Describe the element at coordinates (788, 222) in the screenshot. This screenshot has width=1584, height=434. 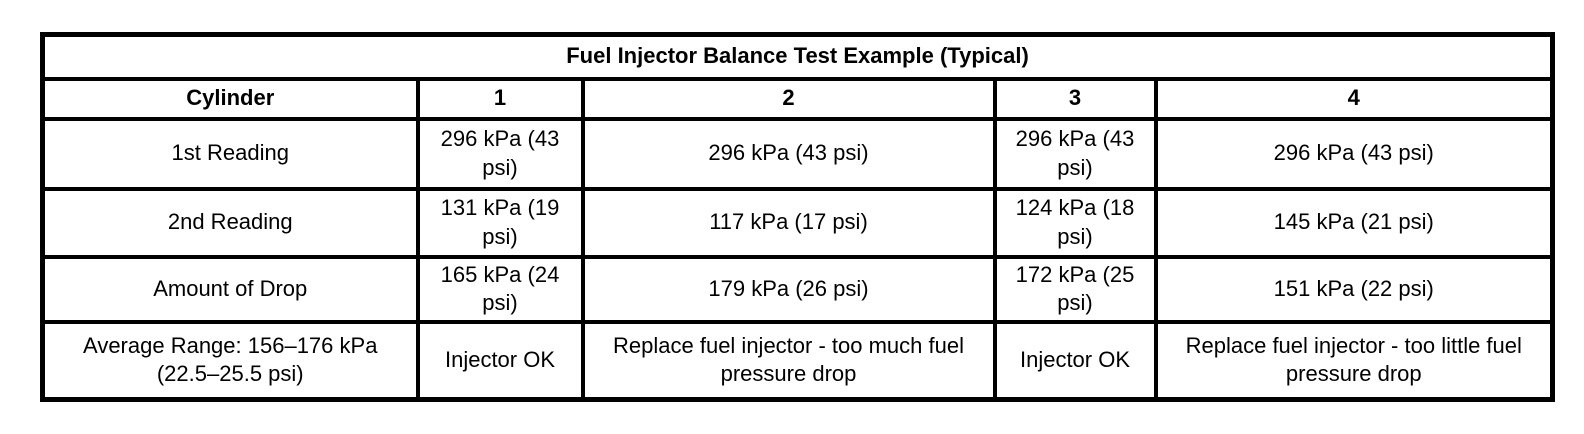
I see `cell-2nd-reading-cyl-2: 117 kPa (17 psi)` at that location.